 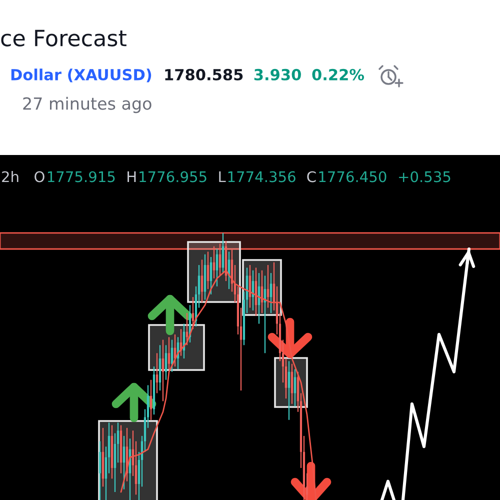 What do you see at coordinates (257, 176) in the screenshot?
I see `text: L1774.356` at bounding box center [257, 176].